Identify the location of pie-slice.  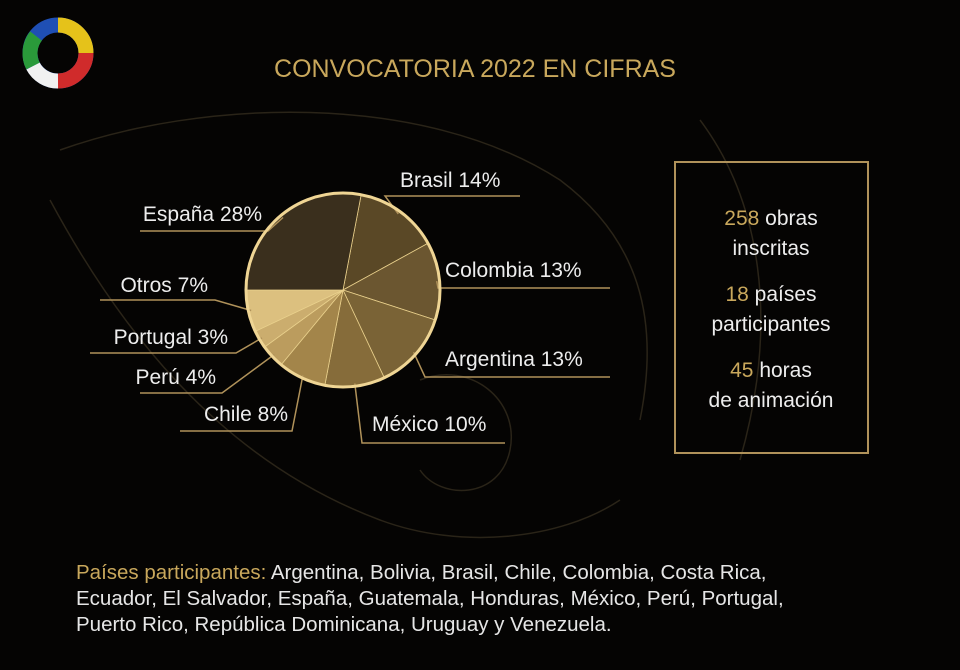
(303, 241).